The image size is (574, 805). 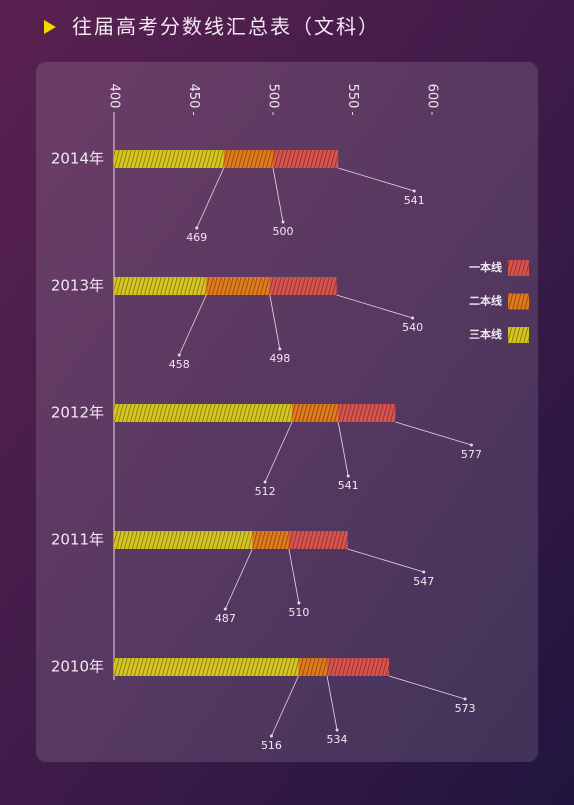 What do you see at coordinates (352, 96) in the screenshot?
I see `x-tick-label: 550` at bounding box center [352, 96].